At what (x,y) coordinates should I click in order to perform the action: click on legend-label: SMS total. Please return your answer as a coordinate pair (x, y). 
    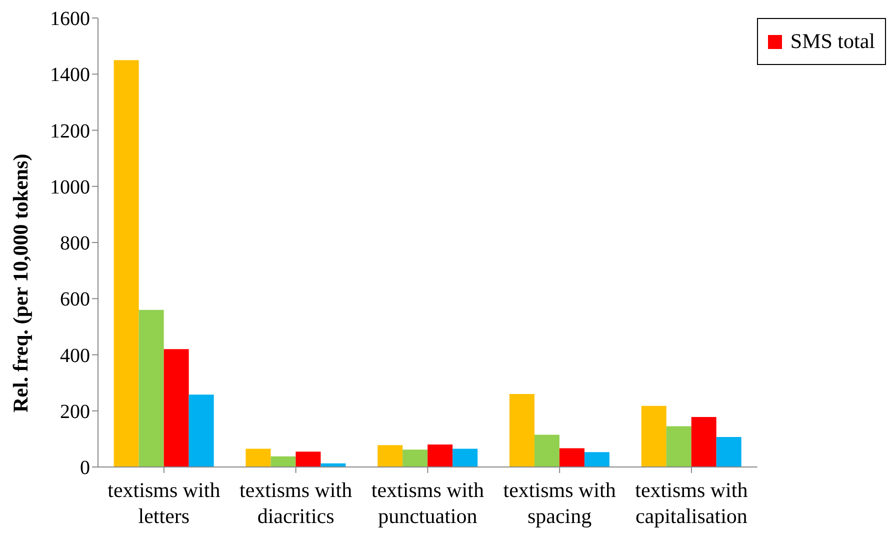
    Looking at the image, I should click on (832, 41).